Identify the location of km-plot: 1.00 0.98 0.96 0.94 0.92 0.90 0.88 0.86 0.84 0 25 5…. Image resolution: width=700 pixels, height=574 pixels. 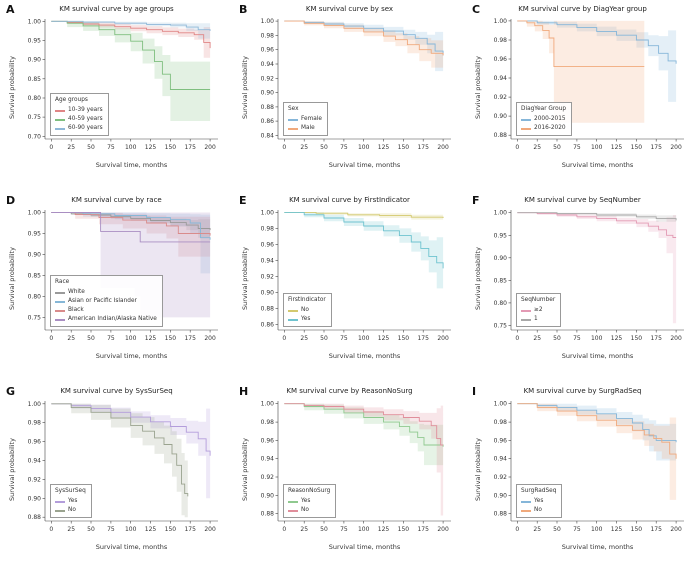
(356, 84).